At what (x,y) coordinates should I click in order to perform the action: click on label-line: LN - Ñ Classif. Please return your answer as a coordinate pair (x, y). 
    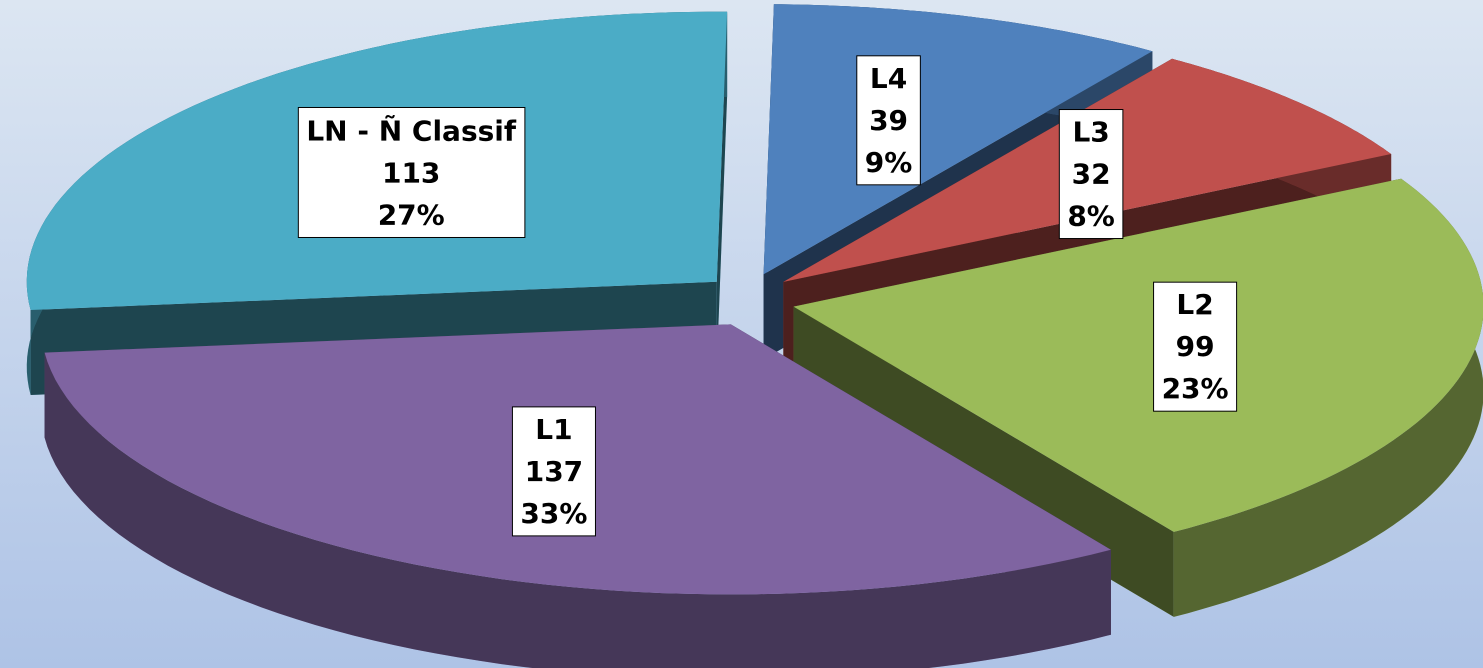
    Looking at the image, I should click on (411, 130).